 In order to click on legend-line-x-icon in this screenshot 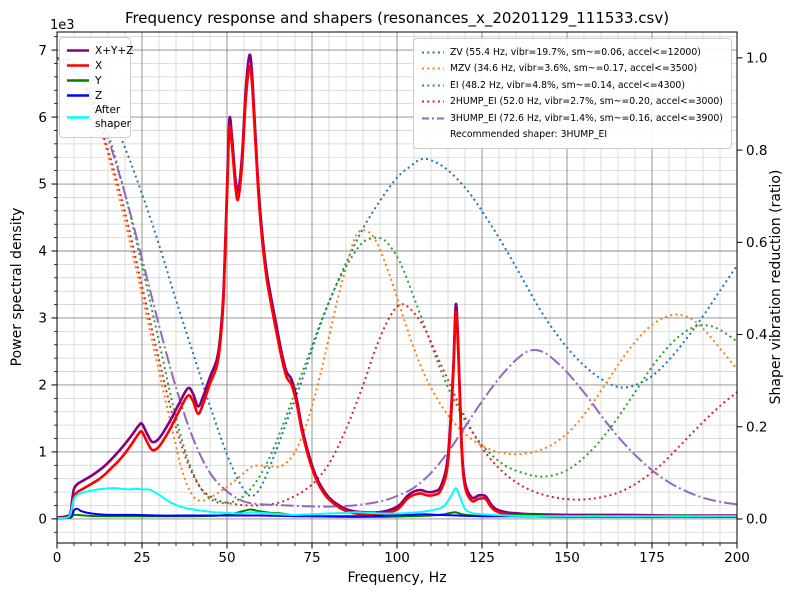, I will do `click(78, 65)`.